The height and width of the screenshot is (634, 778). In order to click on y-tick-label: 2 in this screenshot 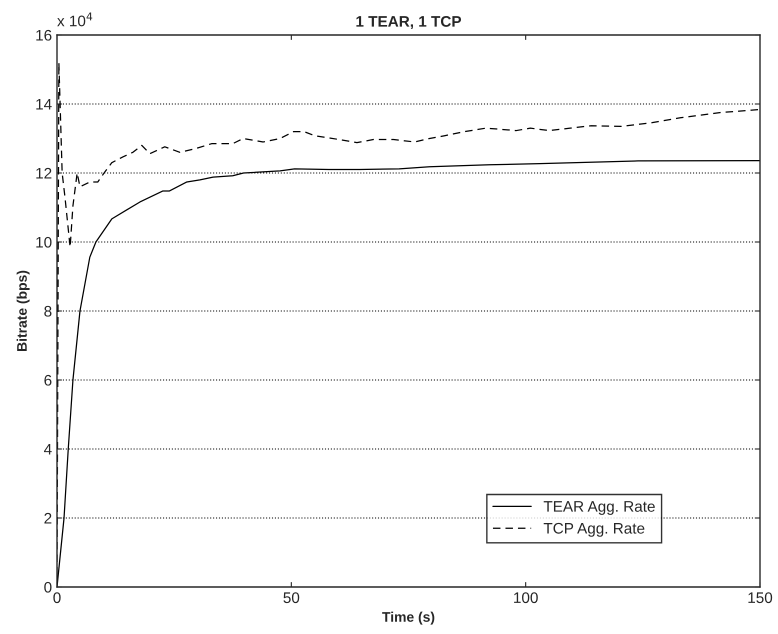, I will do `click(48, 518)`.